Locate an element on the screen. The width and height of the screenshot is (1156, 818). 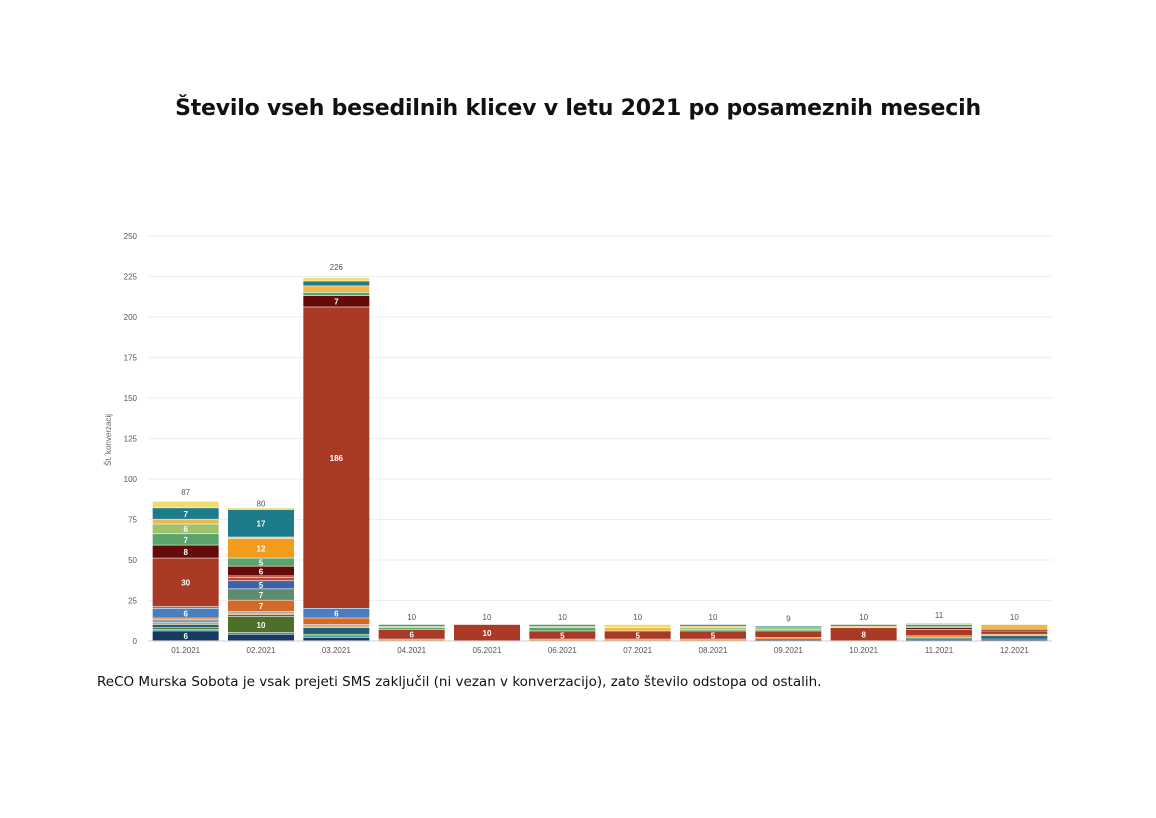
bar-total-label: 9 is located at coordinates (788, 618).